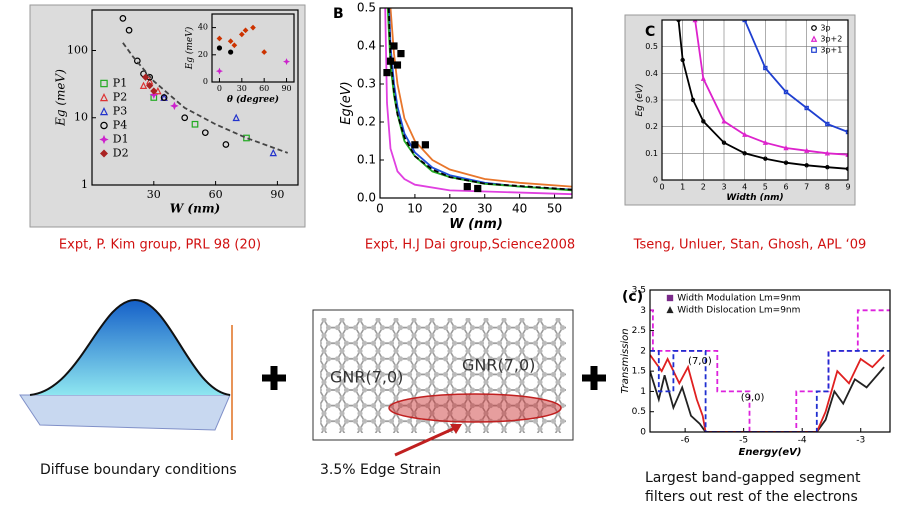 Image resolution: width=900 pixels, height=520 pixels. What do you see at coordinates (723, 187) in the screenshot?
I see `x-tick-label: 3` at bounding box center [723, 187].